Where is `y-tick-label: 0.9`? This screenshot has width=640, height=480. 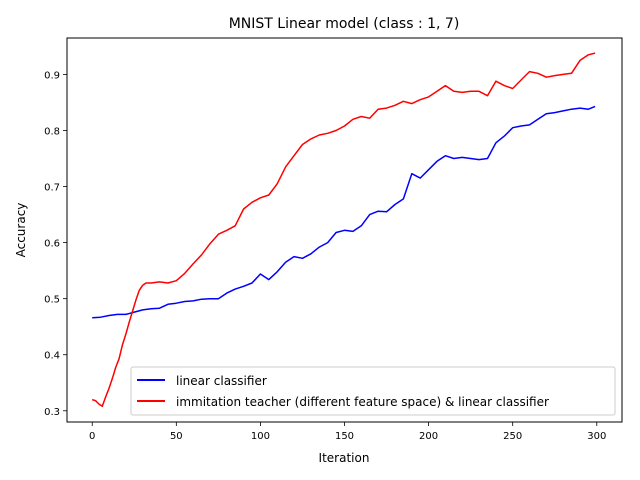
y-tick-label: 0.9 is located at coordinates (52, 75).